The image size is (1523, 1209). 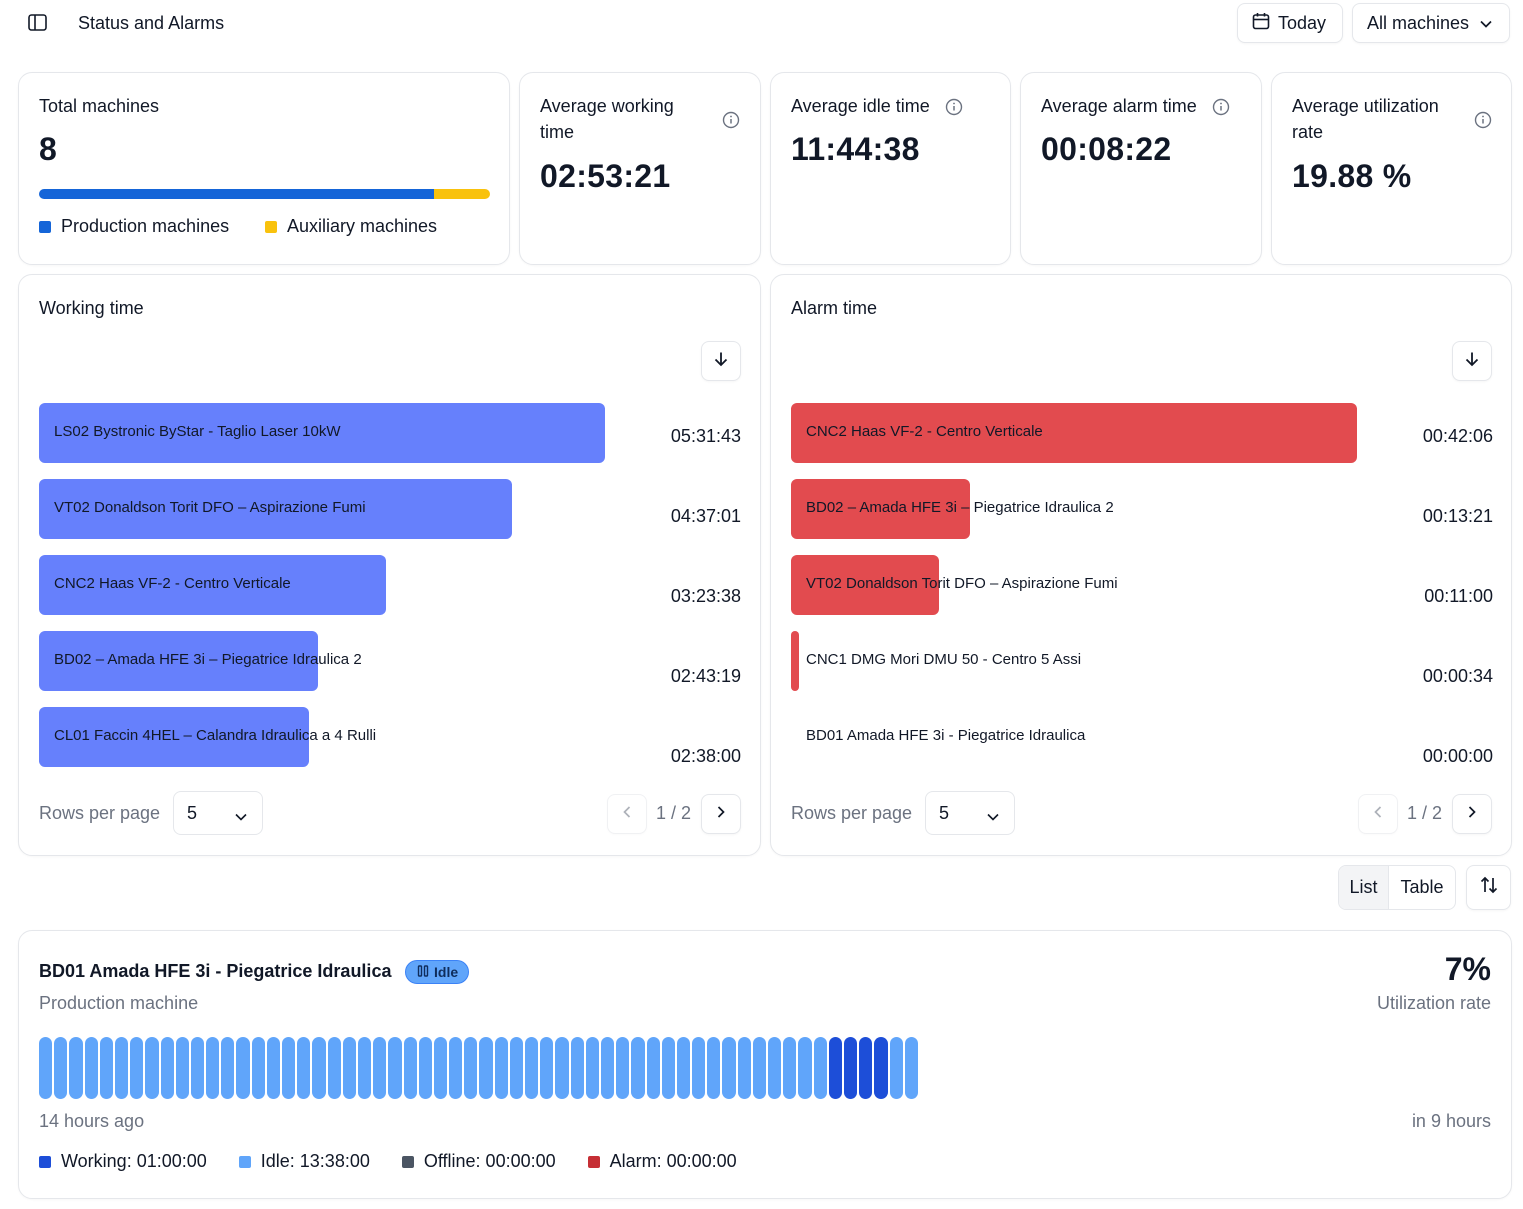 I want to click on utilization-label: Utilization rate, so click(x=1433, y=1003).